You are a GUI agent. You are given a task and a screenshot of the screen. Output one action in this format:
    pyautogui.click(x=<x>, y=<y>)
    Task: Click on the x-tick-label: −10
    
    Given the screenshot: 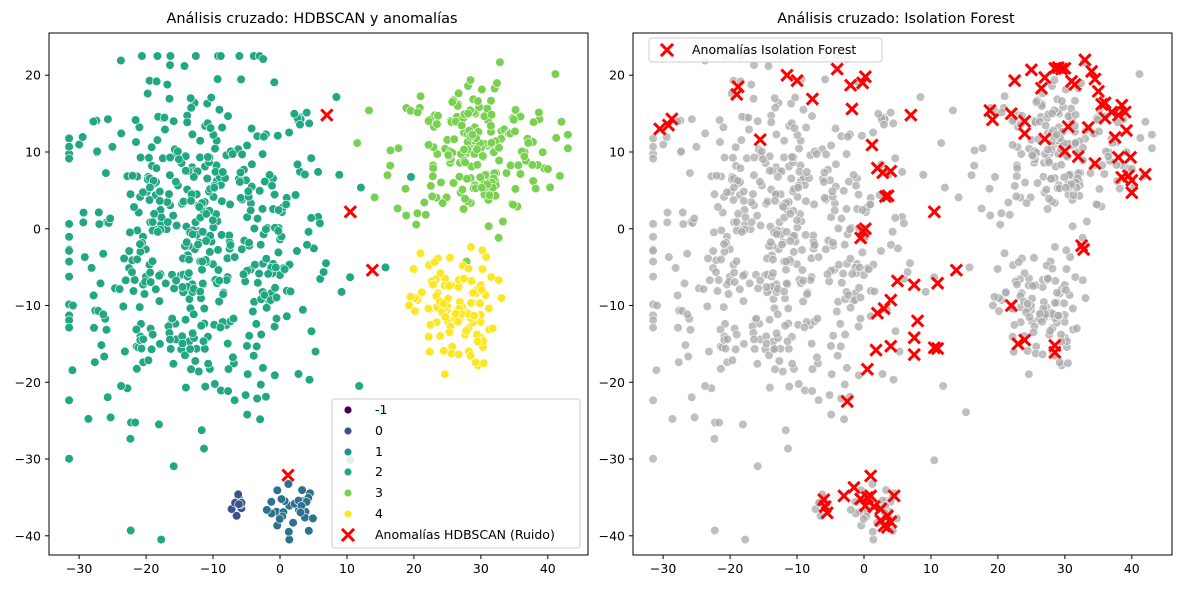 What is the action you would take?
    pyautogui.click(x=797, y=568)
    